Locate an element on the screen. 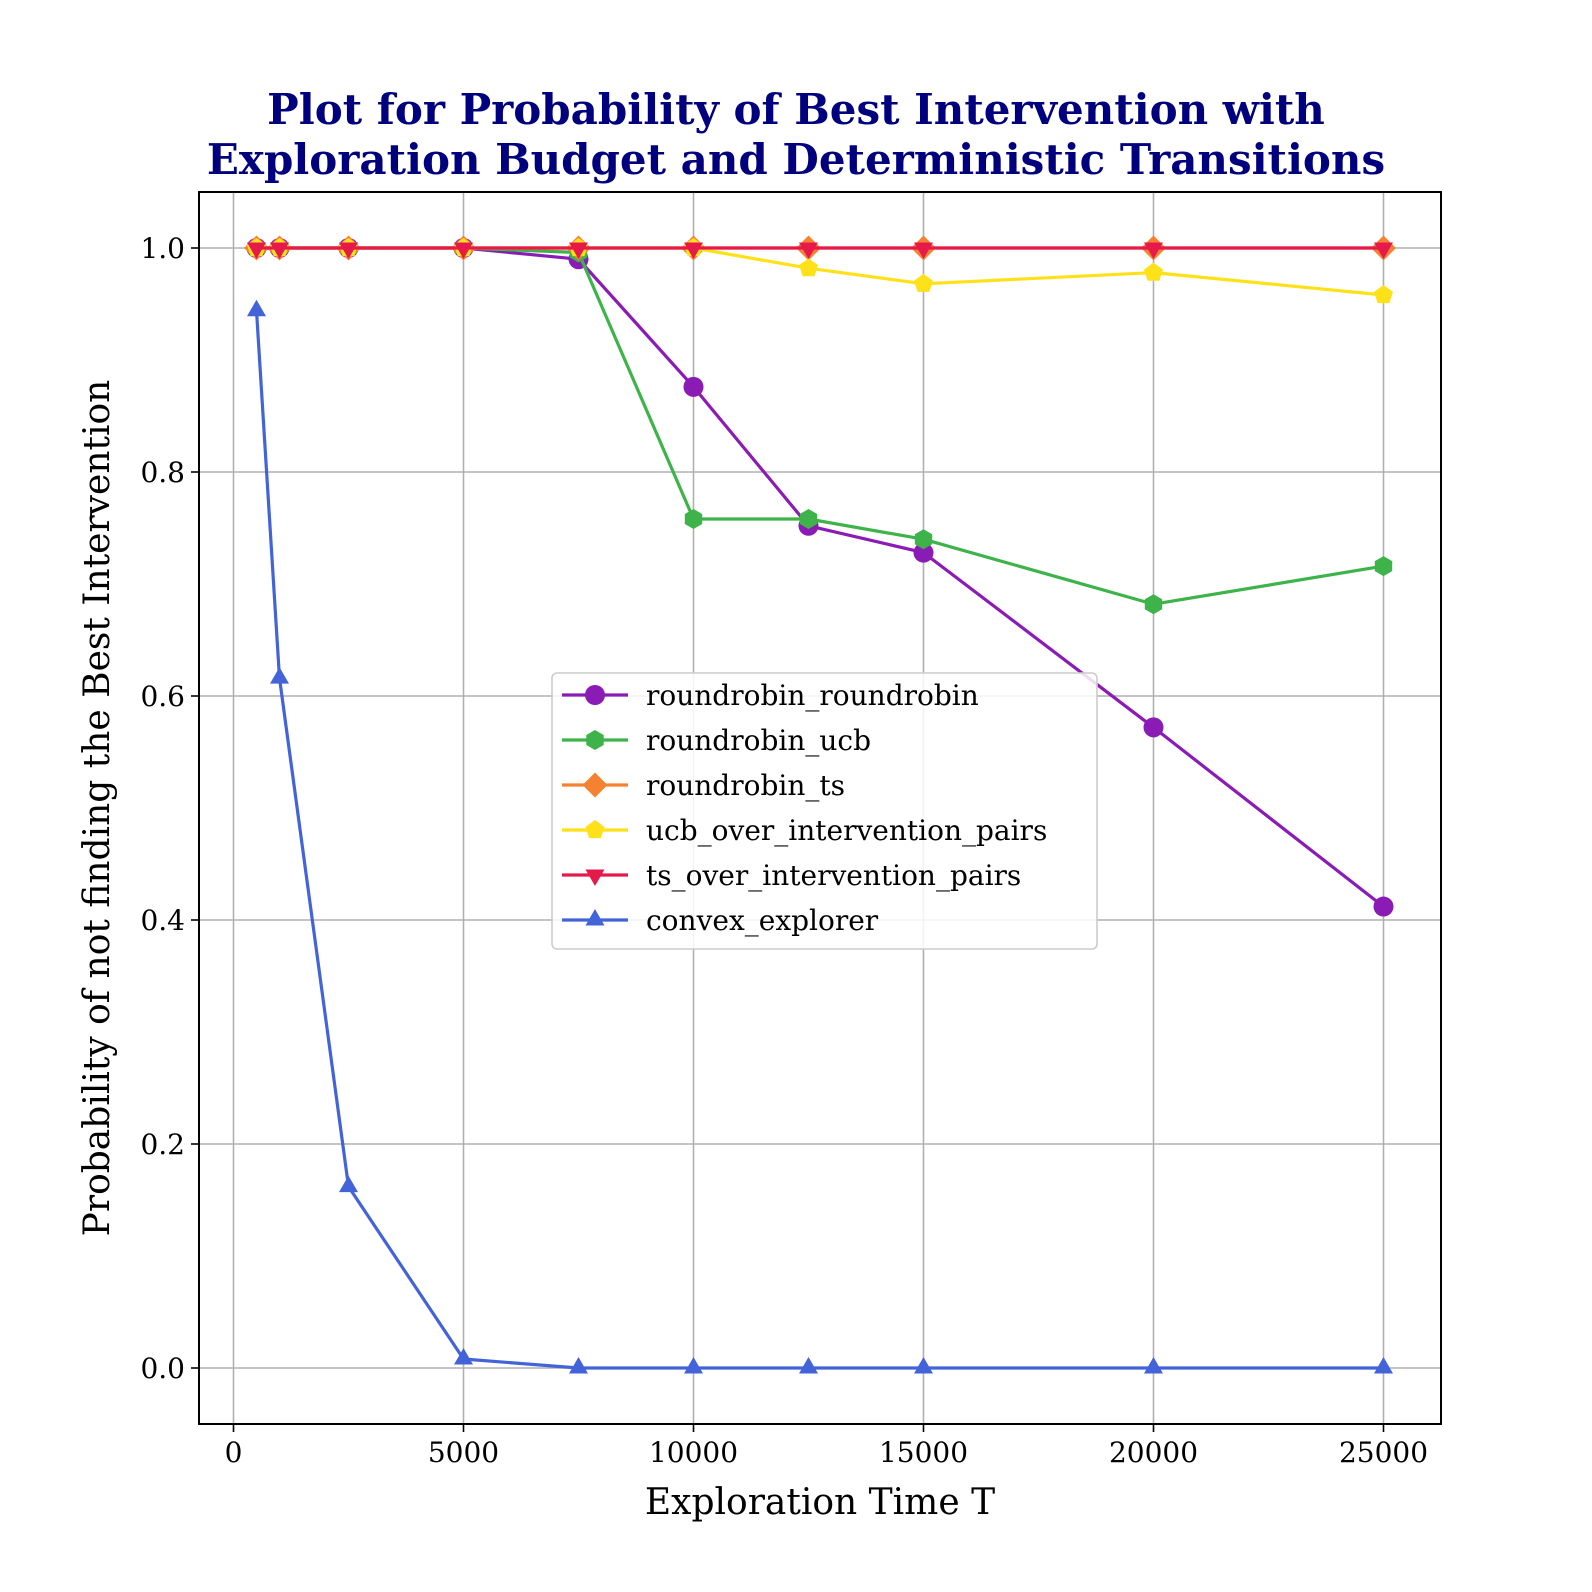  x-tick-label: 0 is located at coordinates (234, 1452).